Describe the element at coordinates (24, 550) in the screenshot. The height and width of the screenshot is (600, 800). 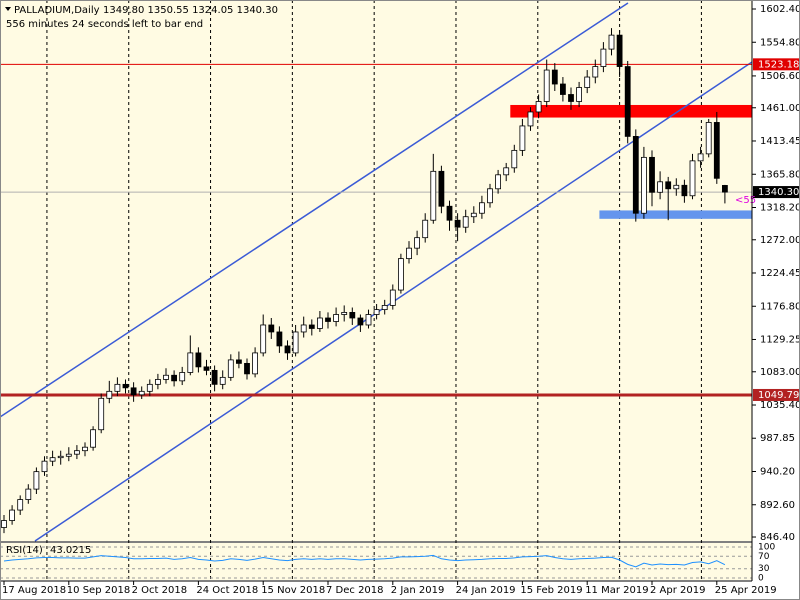
I see `rsi-title: RSI(14)` at that location.